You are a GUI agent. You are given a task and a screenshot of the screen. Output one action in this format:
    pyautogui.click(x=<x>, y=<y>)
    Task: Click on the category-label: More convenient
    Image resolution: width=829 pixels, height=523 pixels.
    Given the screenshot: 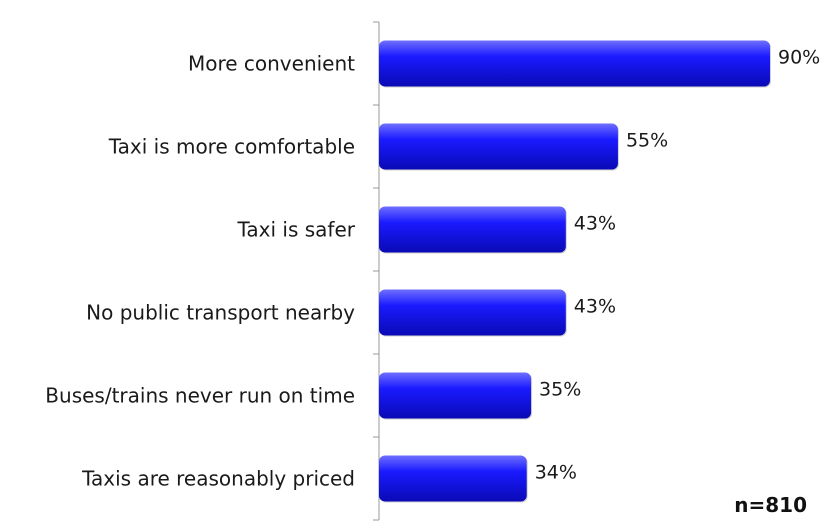 What is the action you would take?
    pyautogui.click(x=271, y=64)
    